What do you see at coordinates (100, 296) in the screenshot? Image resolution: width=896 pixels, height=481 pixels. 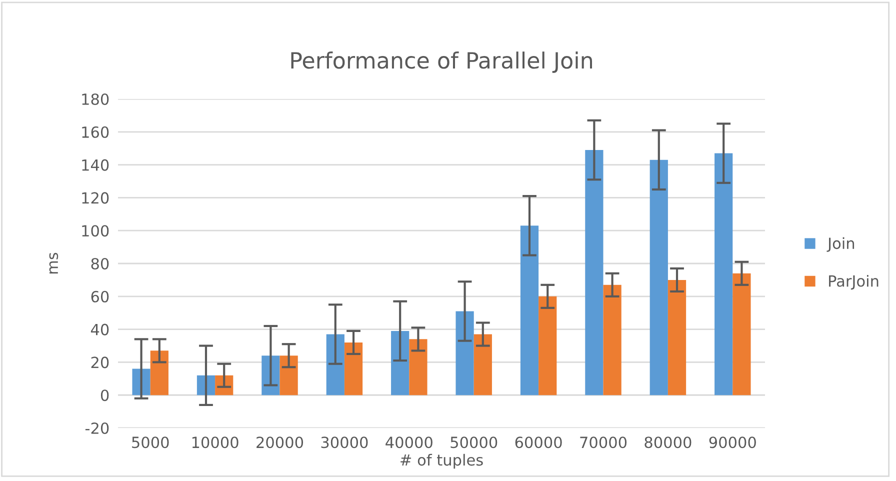 I see `y-tick-label: 60` at bounding box center [100, 296].